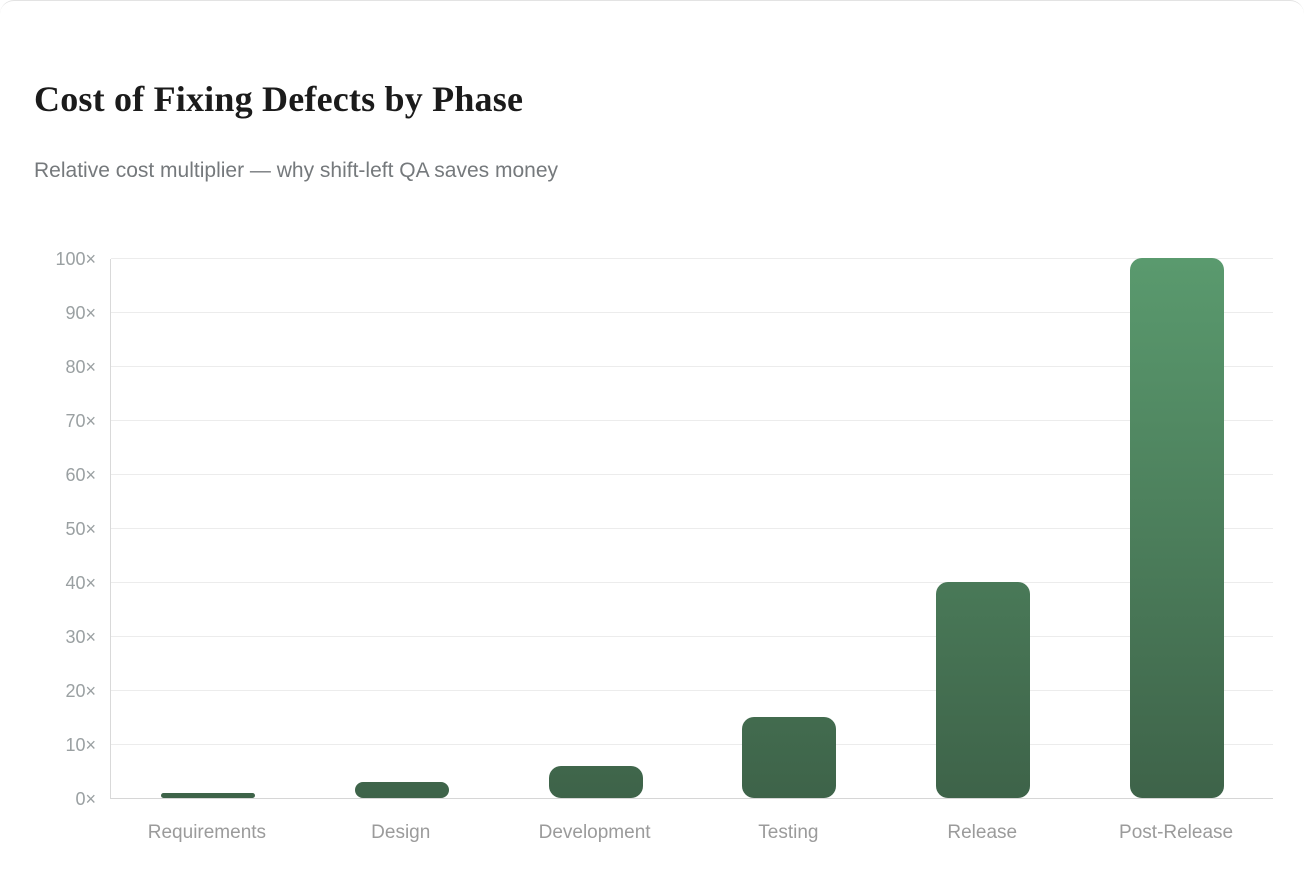  What do you see at coordinates (279, 99) in the screenshot?
I see `page-title: Cost of Fixing Defects by Phase` at bounding box center [279, 99].